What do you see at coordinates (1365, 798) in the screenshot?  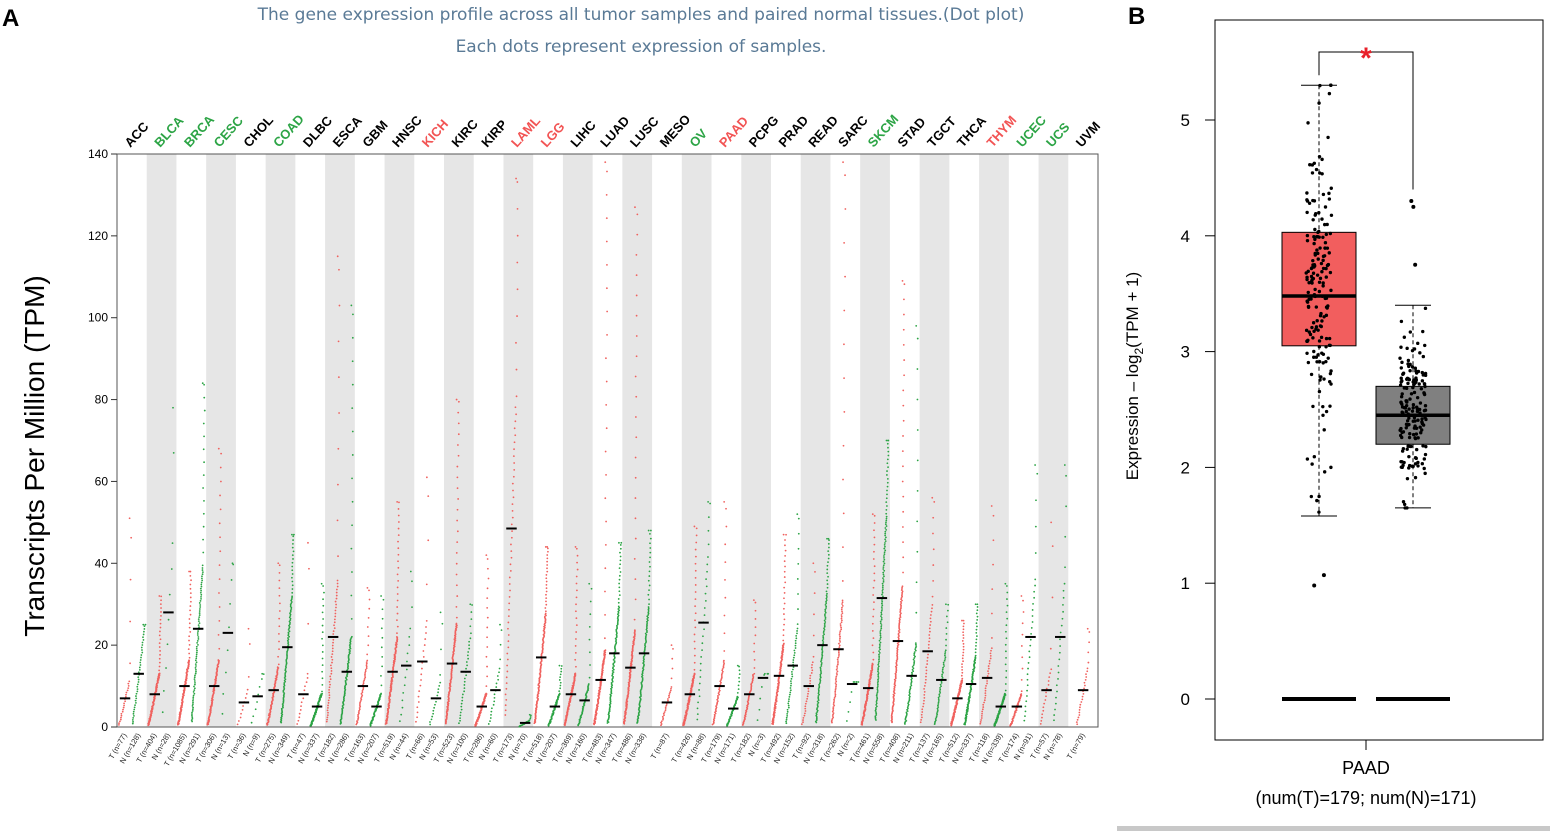 I see `box-x-axis-sublabel: (num(T)=179; num(N)=171)` at bounding box center [1365, 798].